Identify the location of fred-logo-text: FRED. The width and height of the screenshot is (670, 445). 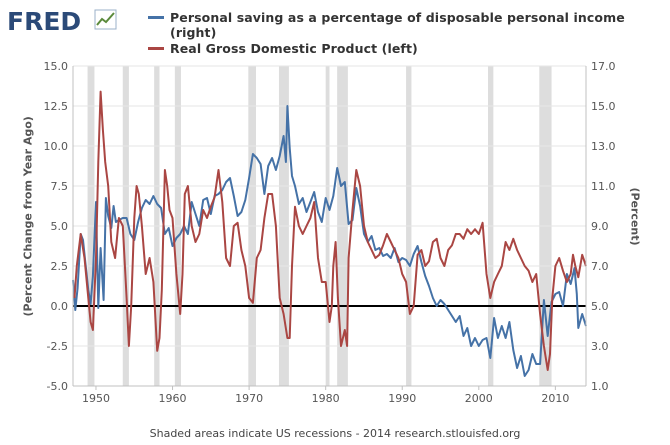
(44, 21).